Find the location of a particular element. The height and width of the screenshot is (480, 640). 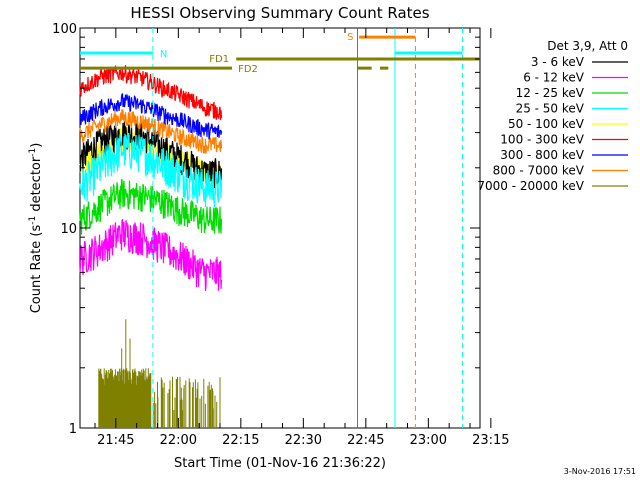

x-tick-label: 22:45 is located at coordinates (365, 440).